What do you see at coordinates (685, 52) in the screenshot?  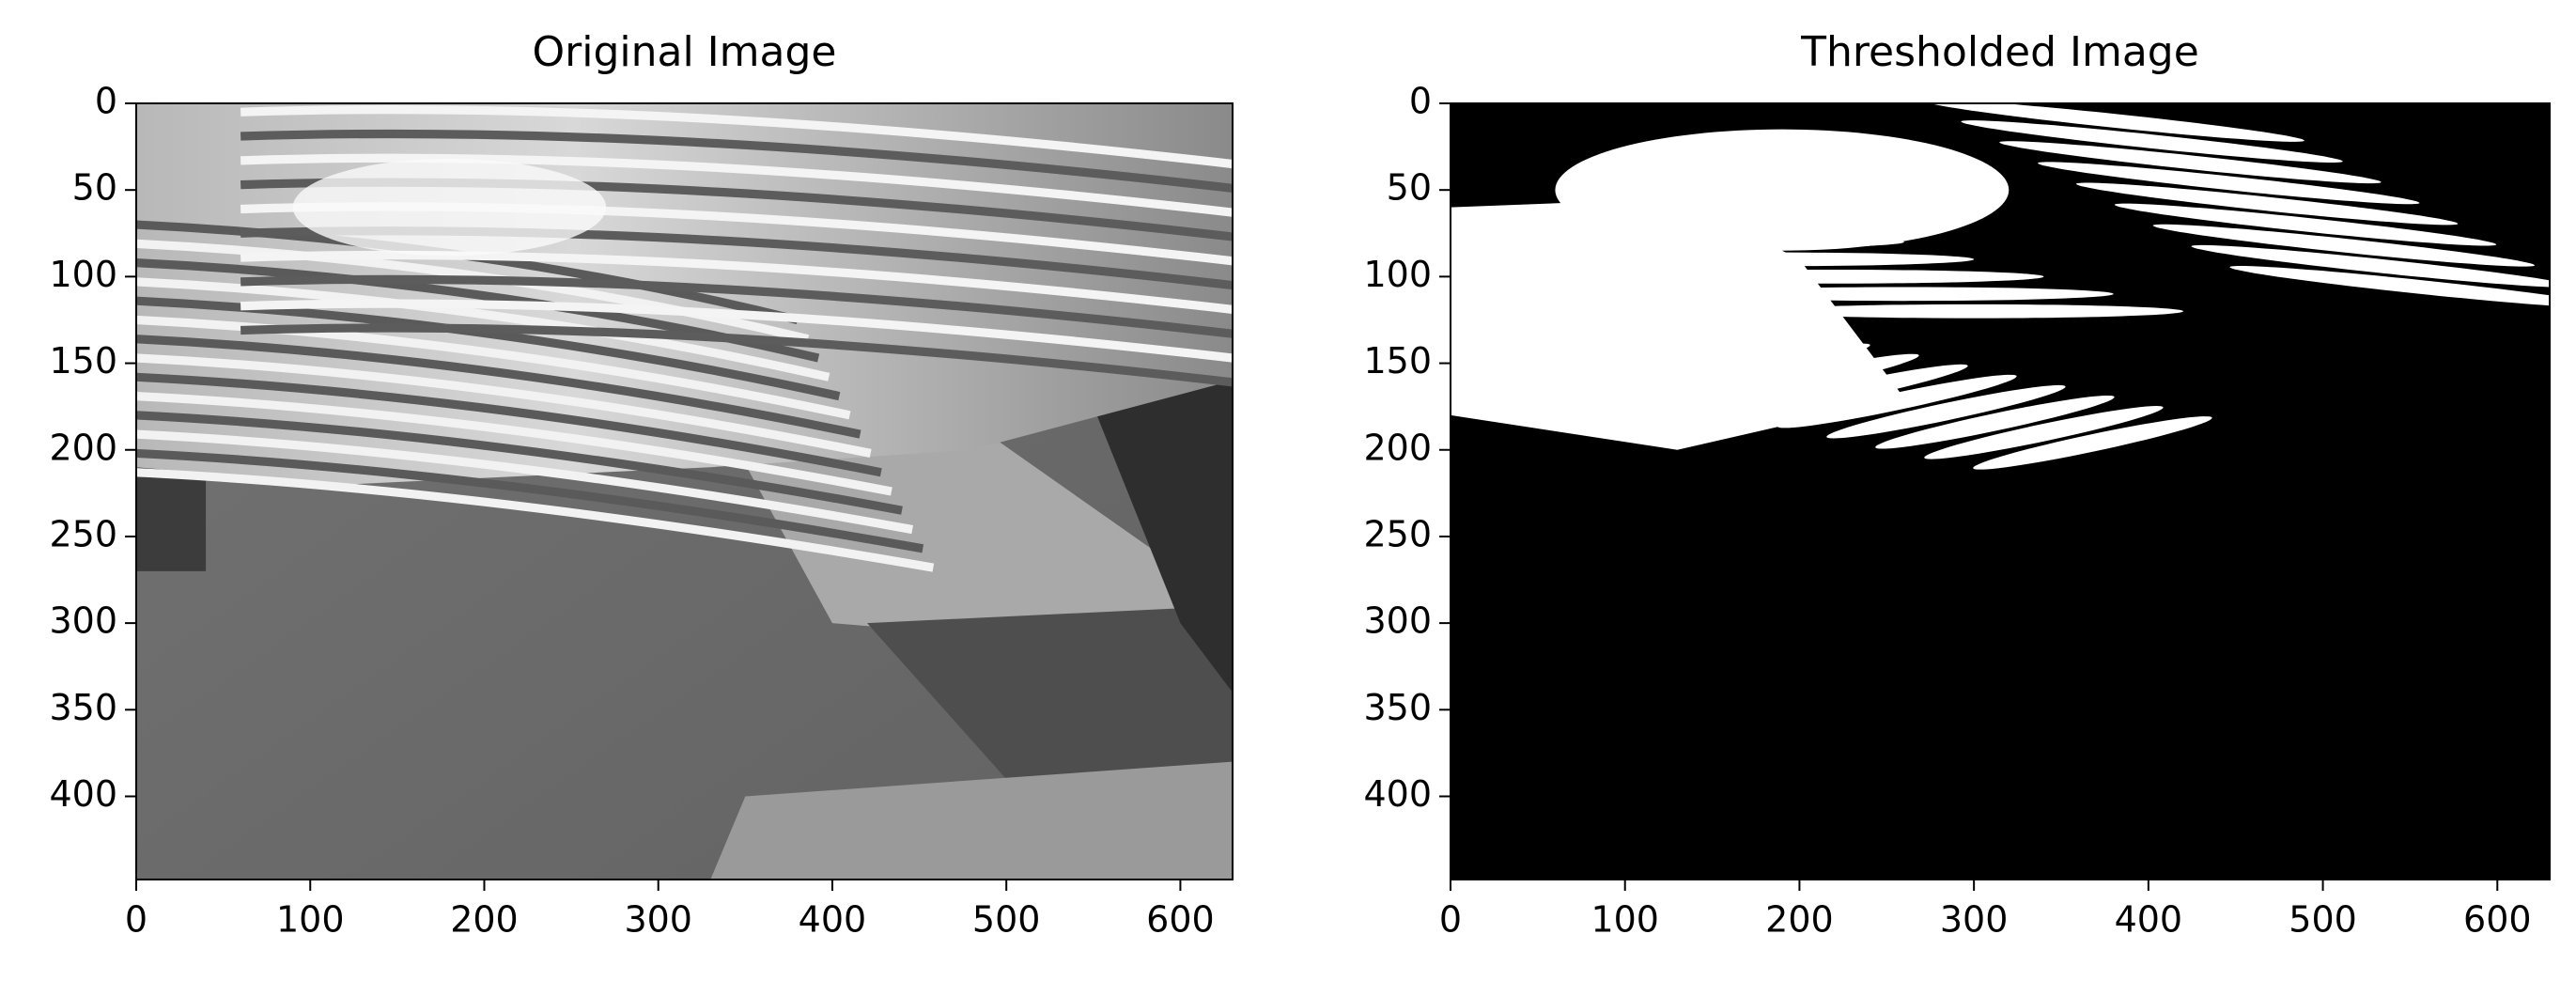 I see `chart-title: Original Image` at bounding box center [685, 52].